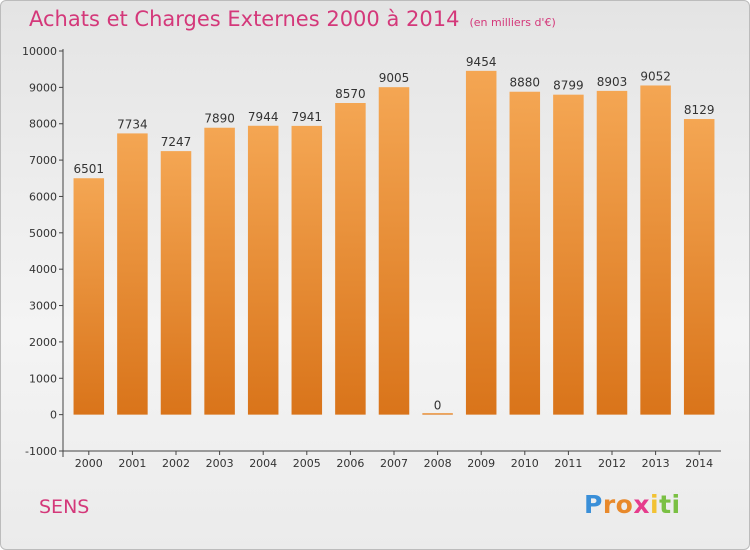 The image size is (750, 550). I want to click on bar-2007, so click(394, 251).